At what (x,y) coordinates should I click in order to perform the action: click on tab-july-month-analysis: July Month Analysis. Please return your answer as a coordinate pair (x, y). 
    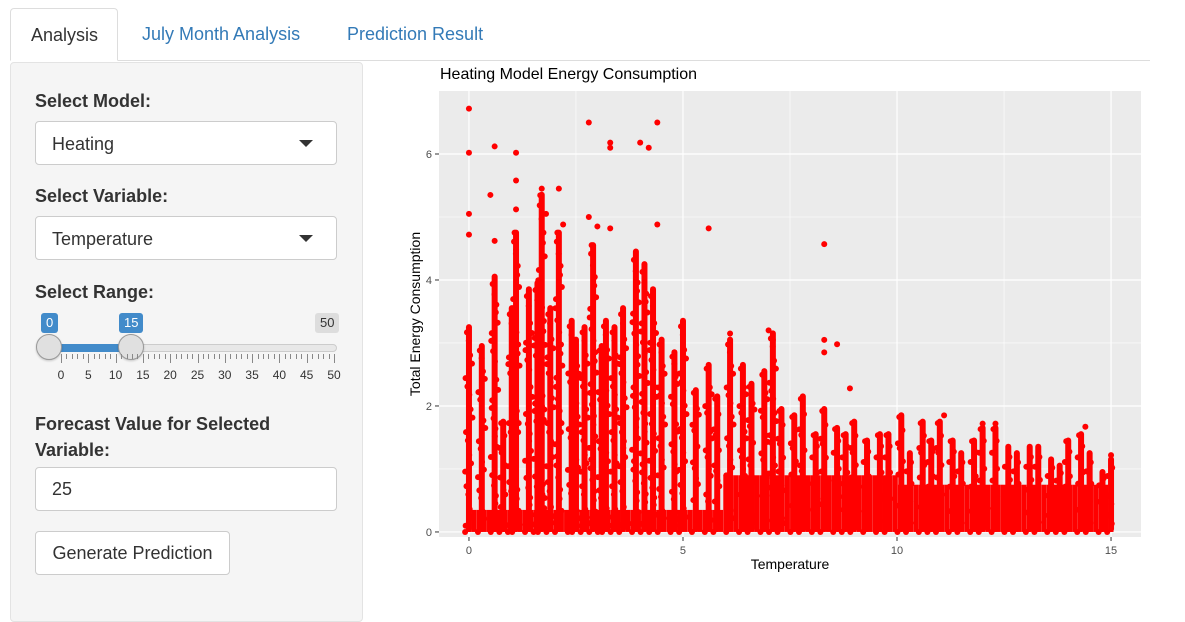
    Looking at the image, I should click on (221, 34).